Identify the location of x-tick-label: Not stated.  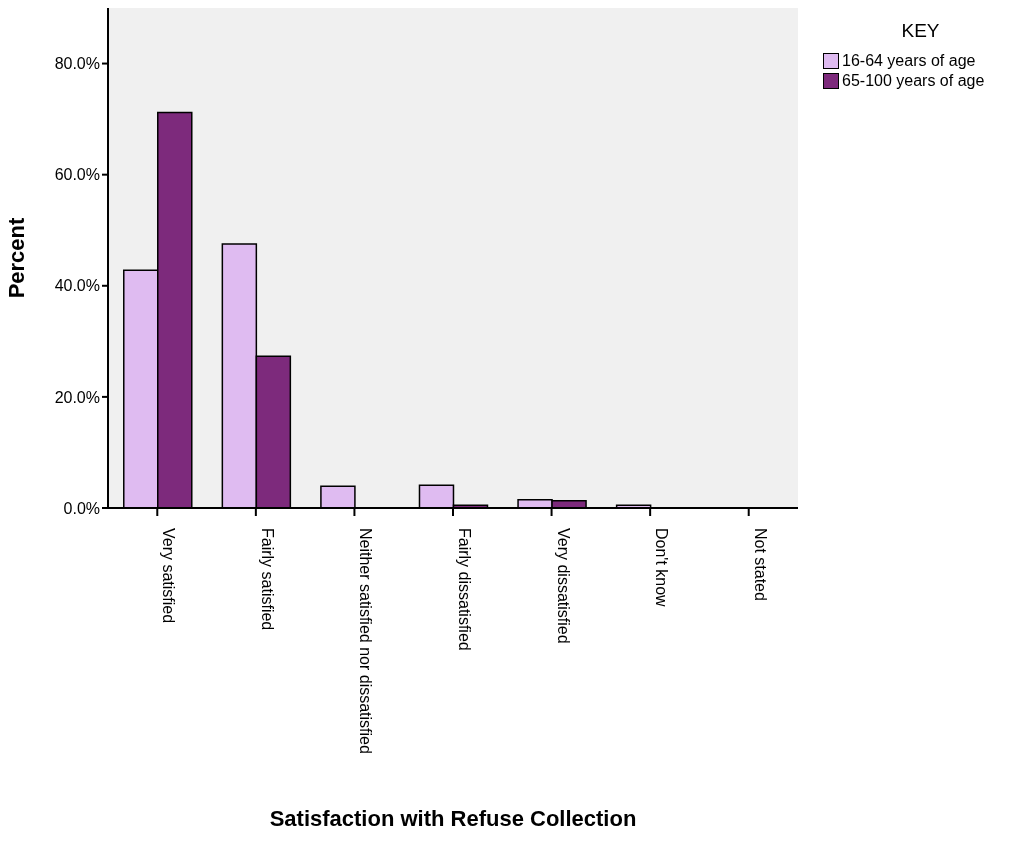
(760, 564).